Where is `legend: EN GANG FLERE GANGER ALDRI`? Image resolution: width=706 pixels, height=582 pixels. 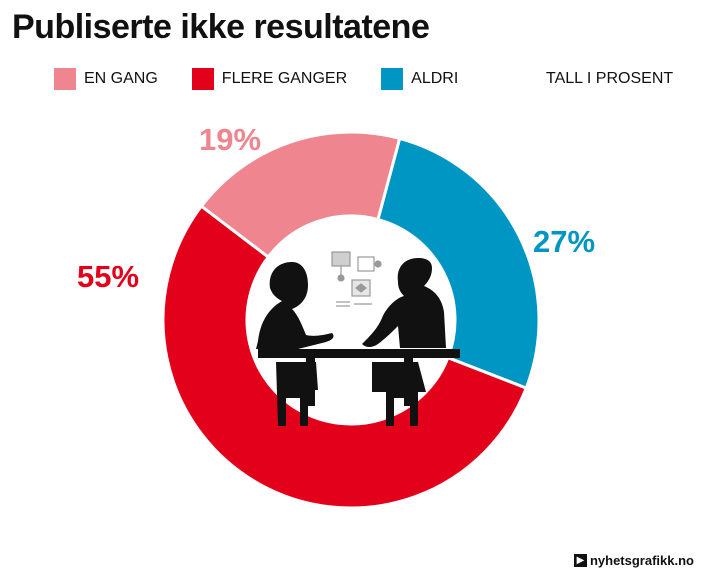
legend: EN GANG FLERE GANGER ALDRI is located at coordinates (273, 79).